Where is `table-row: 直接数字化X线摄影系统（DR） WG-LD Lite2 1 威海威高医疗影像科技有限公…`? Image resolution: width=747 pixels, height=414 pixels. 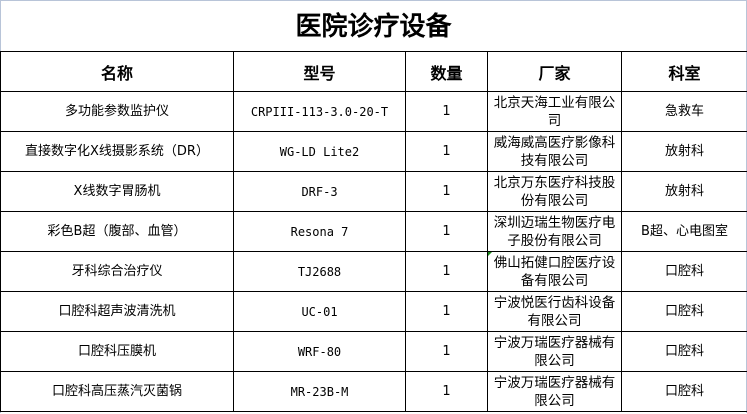 table-row: 直接数字化X线摄影系统（DR） WG-LD Lite2 1 威海威高医疗影像科技有限公… is located at coordinates (373, 151).